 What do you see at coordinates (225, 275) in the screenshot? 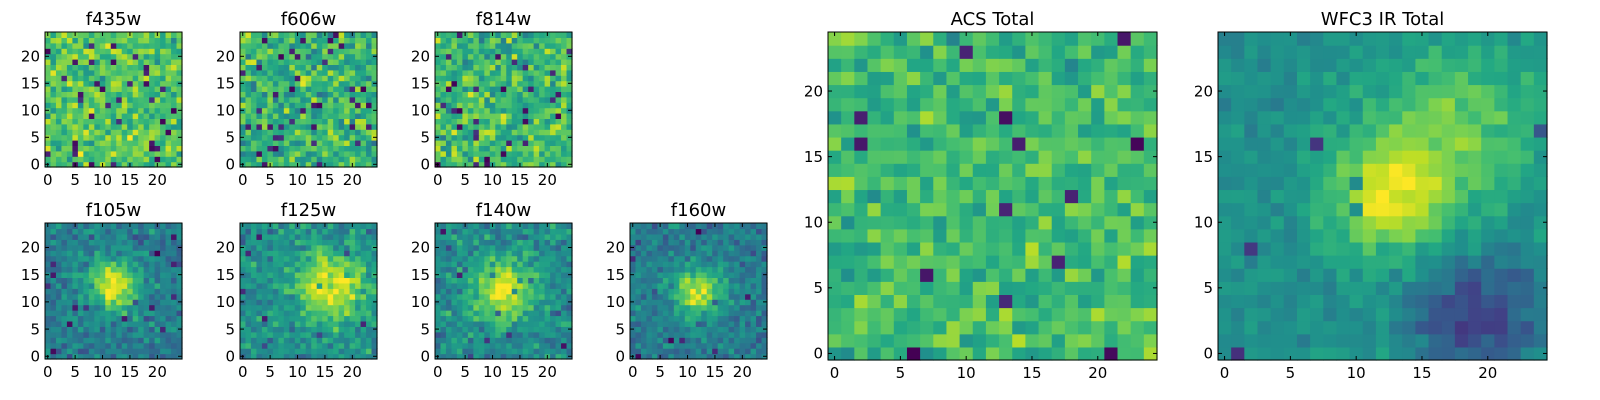
I see `y-tick-label: 15` at bounding box center [225, 275].